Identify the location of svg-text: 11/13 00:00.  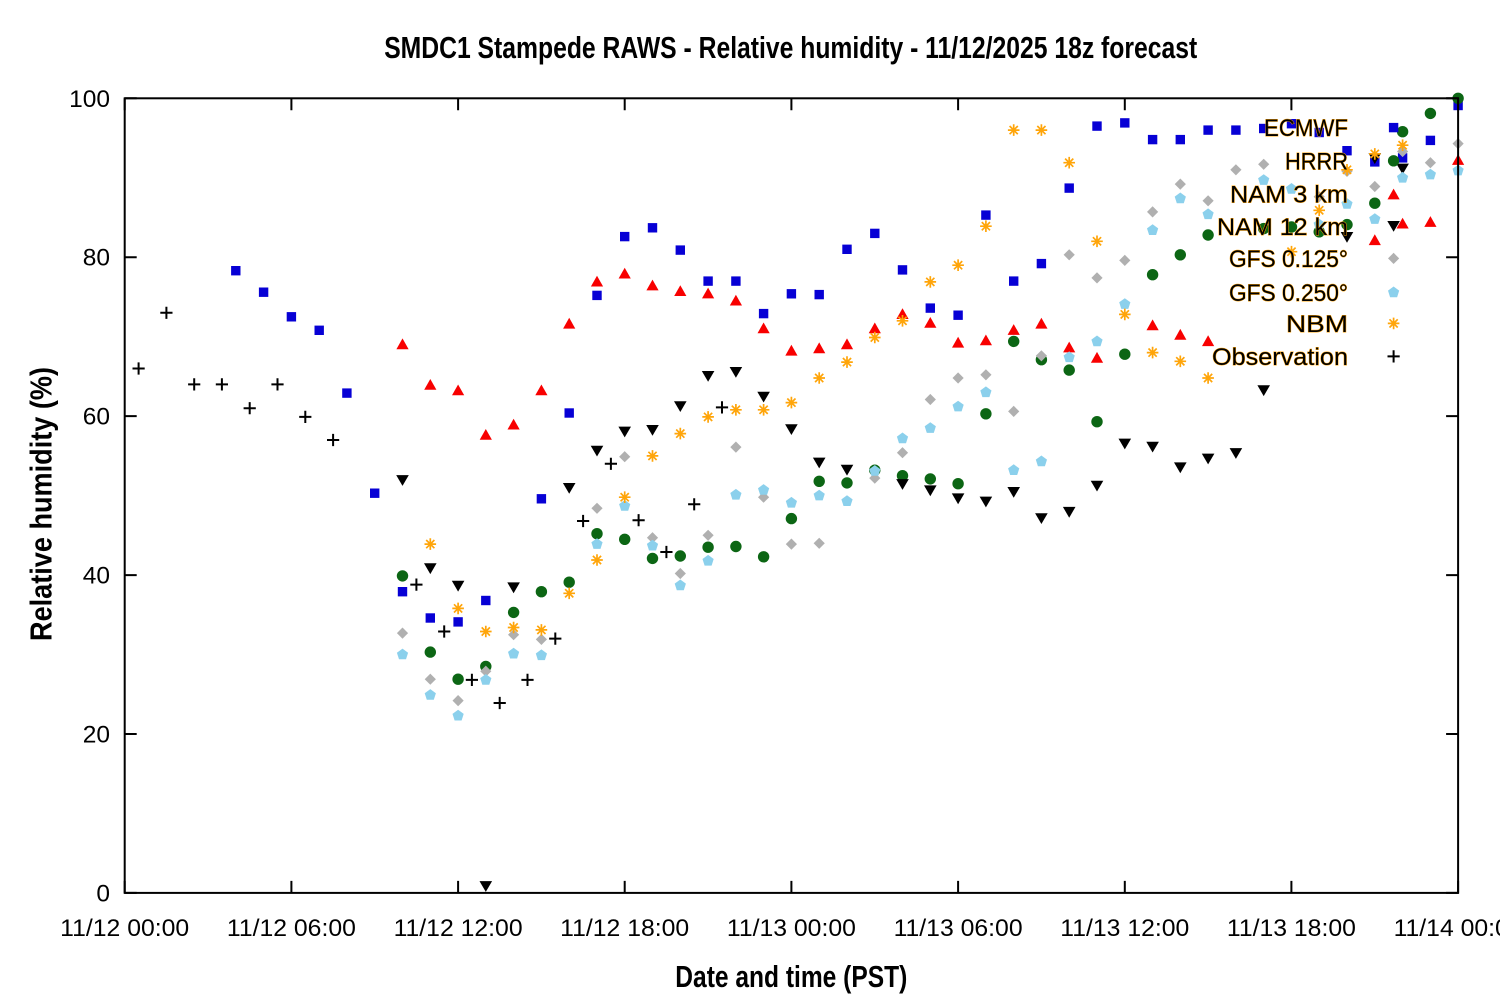
(791, 928).